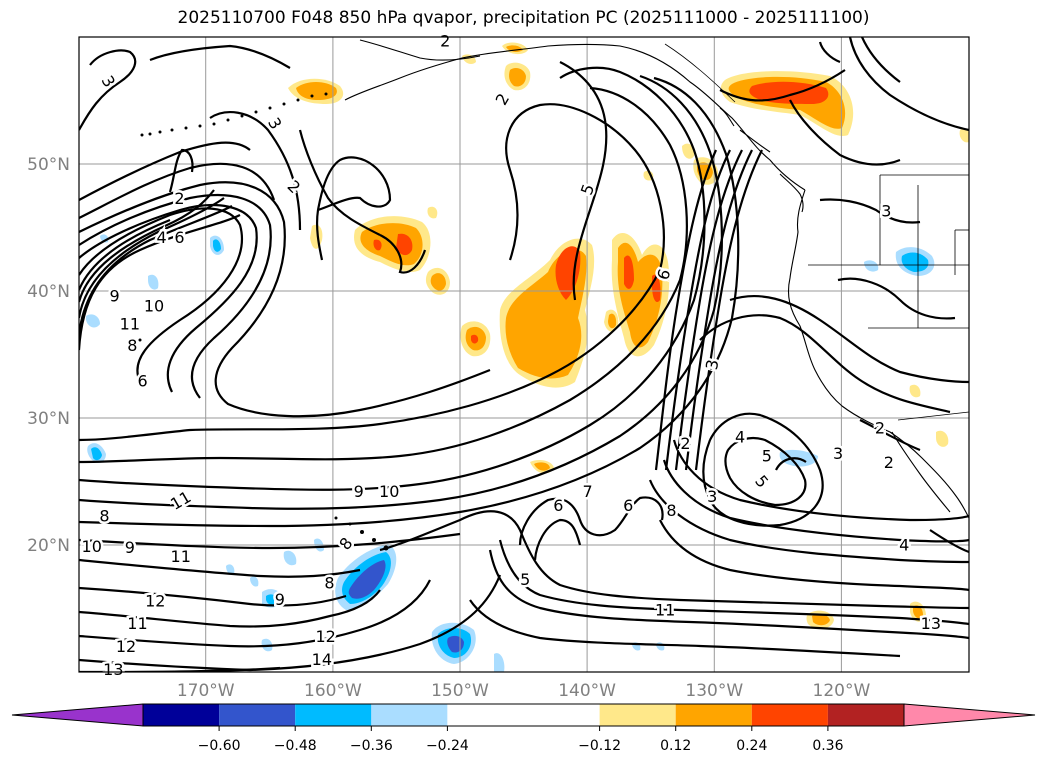  What do you see at coordinates (460, 691) in the screenshot?
I see `lon-tick-label: 150°W` at bounding box center [460, 691].